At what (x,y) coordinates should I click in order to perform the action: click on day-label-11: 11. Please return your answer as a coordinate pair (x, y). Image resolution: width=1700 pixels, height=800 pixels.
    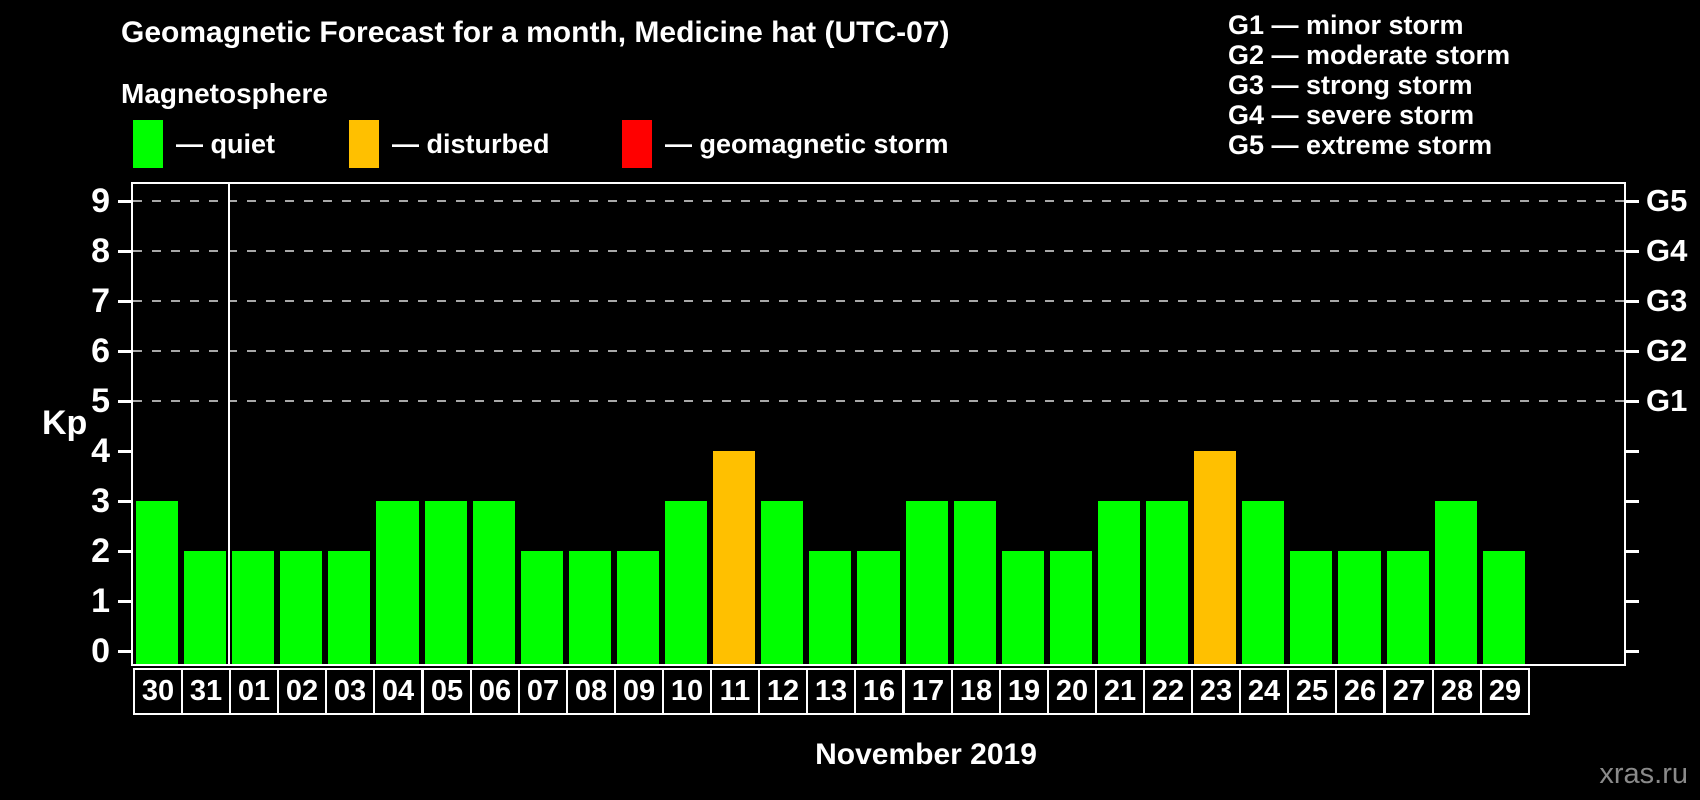
    Looking at the image, I should click on (735, 691).